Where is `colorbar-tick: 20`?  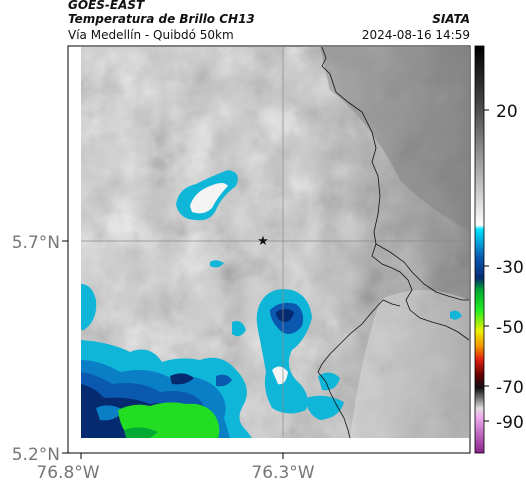 colorbar-tick: 20 is located at coordinates (507, 112).